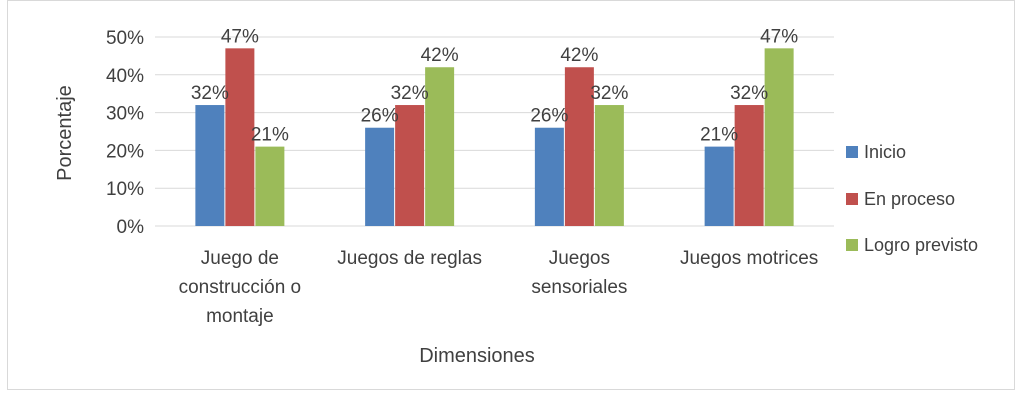 The height and width of the screenshot is (397, 1023). Describe the element at coordinates (240, 287) in the screenshot. I see `x-tick-label: Juego de construcción o montaje` at that location.